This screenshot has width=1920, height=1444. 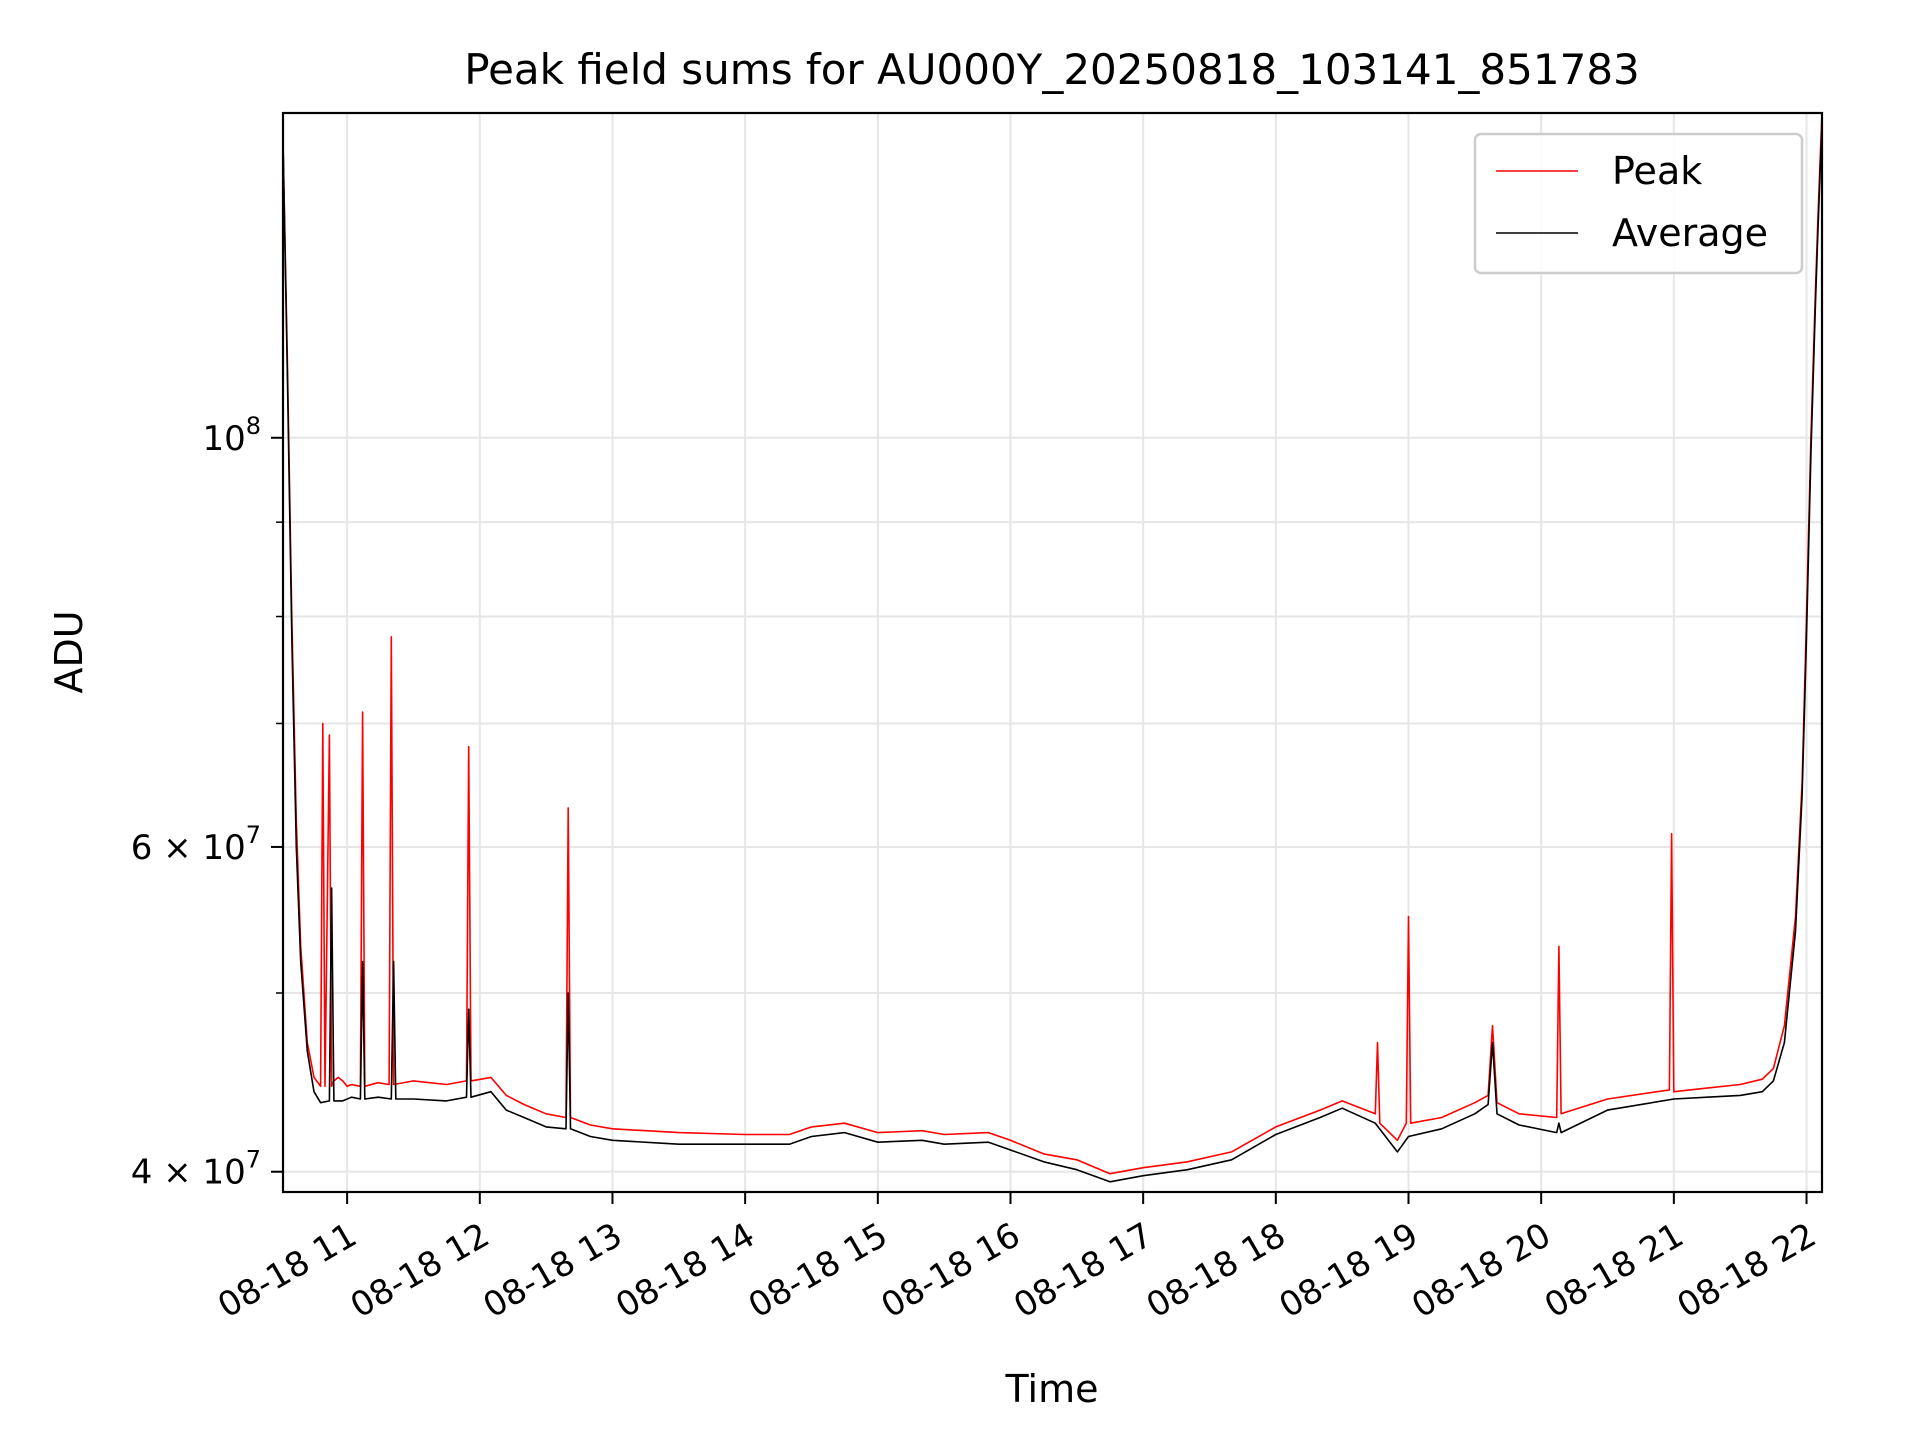 I want to click on legend: Peak Average, so click(x=1638, y=203).